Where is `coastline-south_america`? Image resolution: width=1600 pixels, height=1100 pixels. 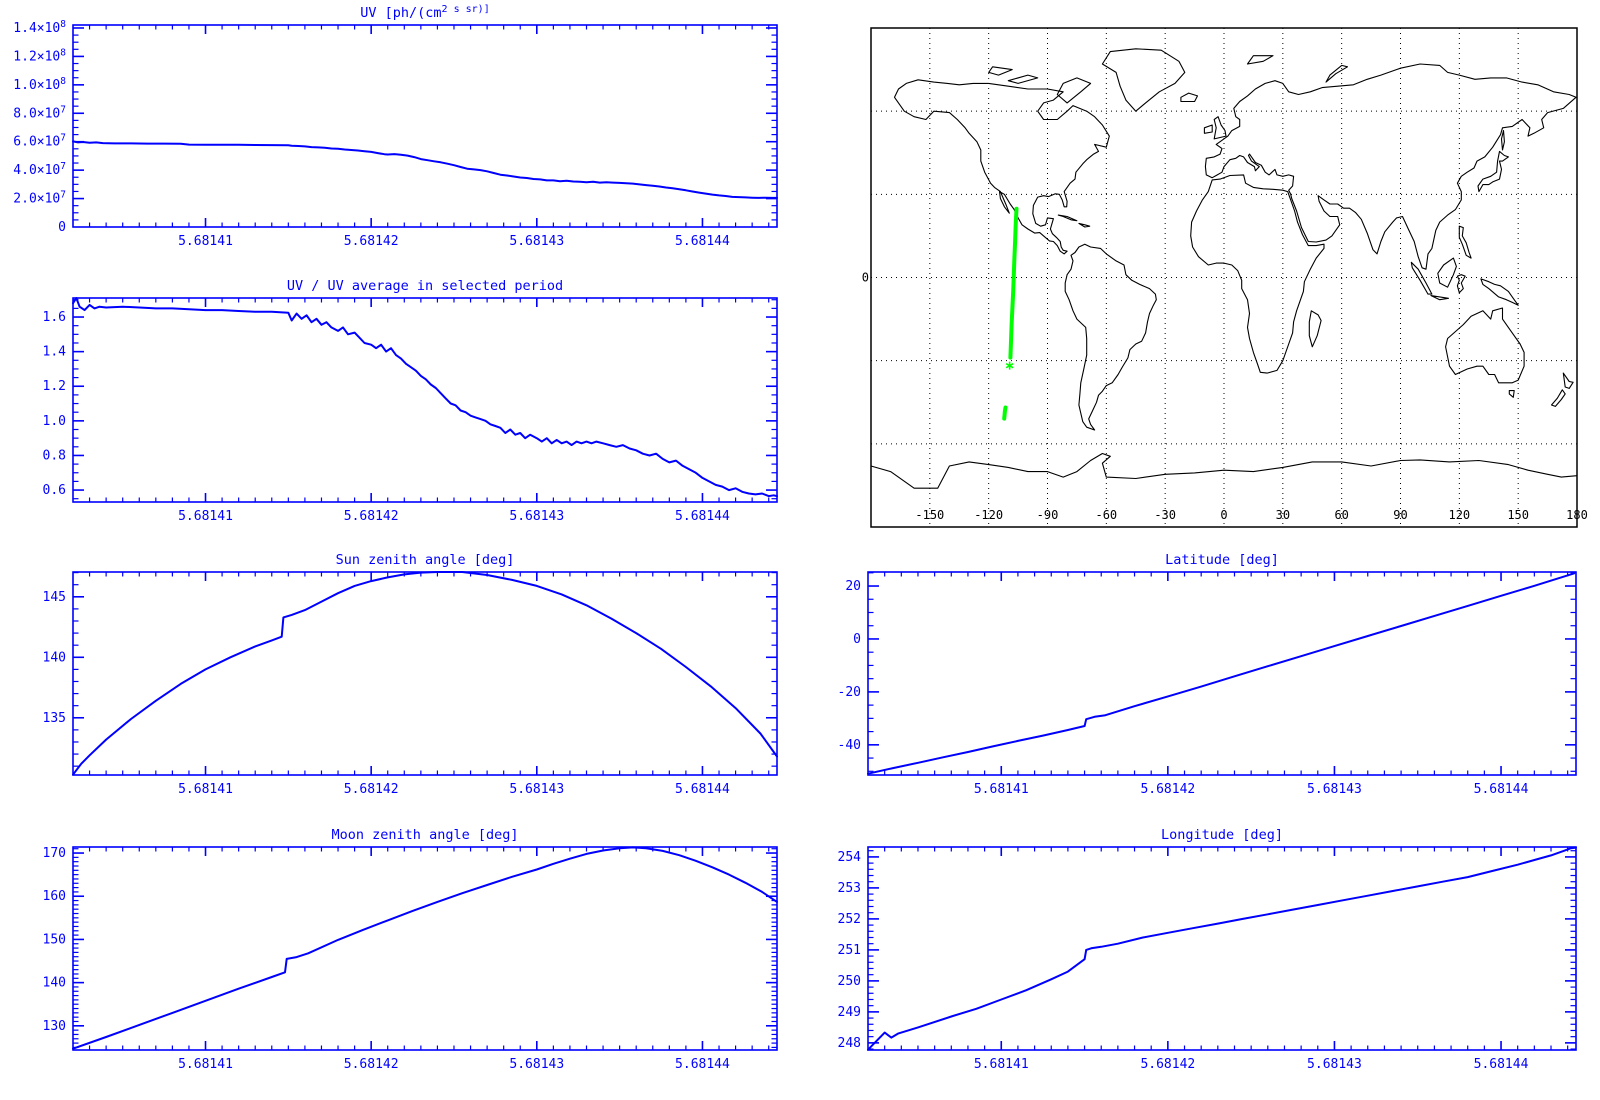 coastline-south_america is located at coordinates (1110, 337).